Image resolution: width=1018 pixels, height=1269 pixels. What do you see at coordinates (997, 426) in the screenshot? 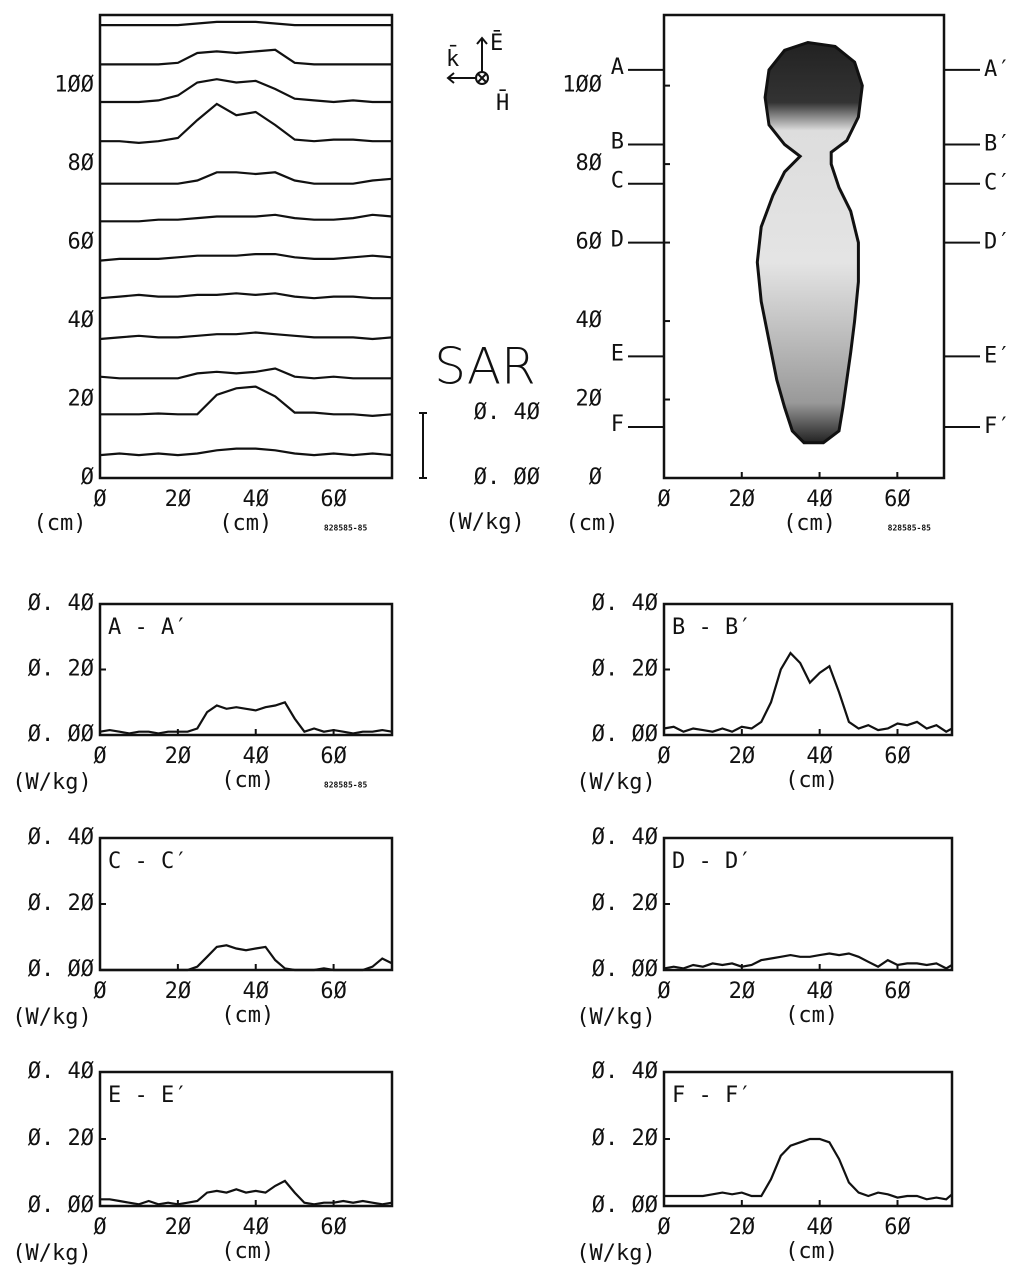
I see `section-label: F′` at bounding box center [997, 426].